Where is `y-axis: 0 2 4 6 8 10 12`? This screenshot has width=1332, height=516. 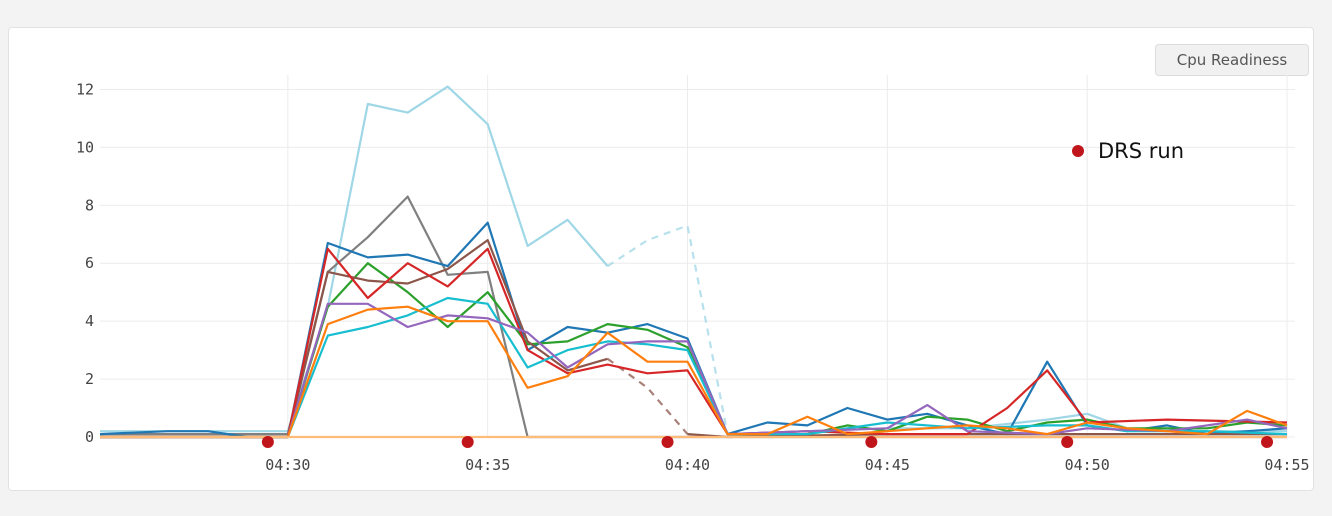
y-axis: 0 2 4 6 8 10 12 is located at coordinates (85, 263).